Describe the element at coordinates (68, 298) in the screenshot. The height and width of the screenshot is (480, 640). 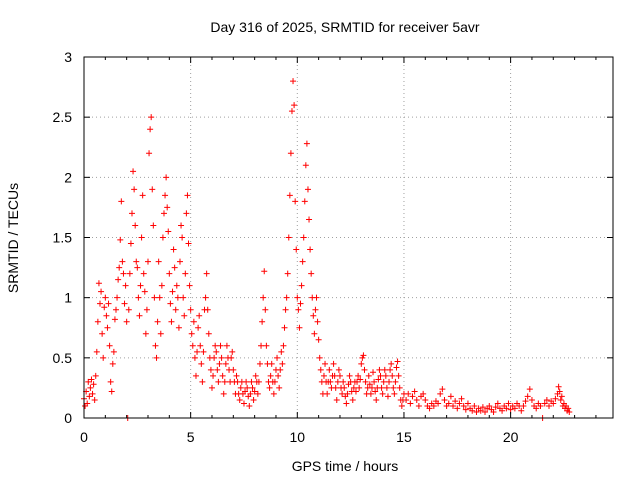
I see `y-tick-label: 1` at that location.